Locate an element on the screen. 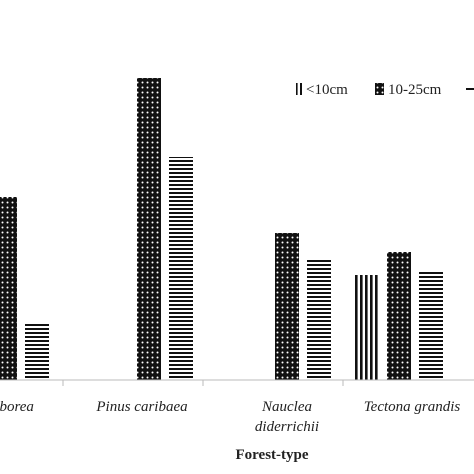 The height and width of the screenshot is (474, 474). legend-label-1: 10-25cm is located at coordinates (415, 90).